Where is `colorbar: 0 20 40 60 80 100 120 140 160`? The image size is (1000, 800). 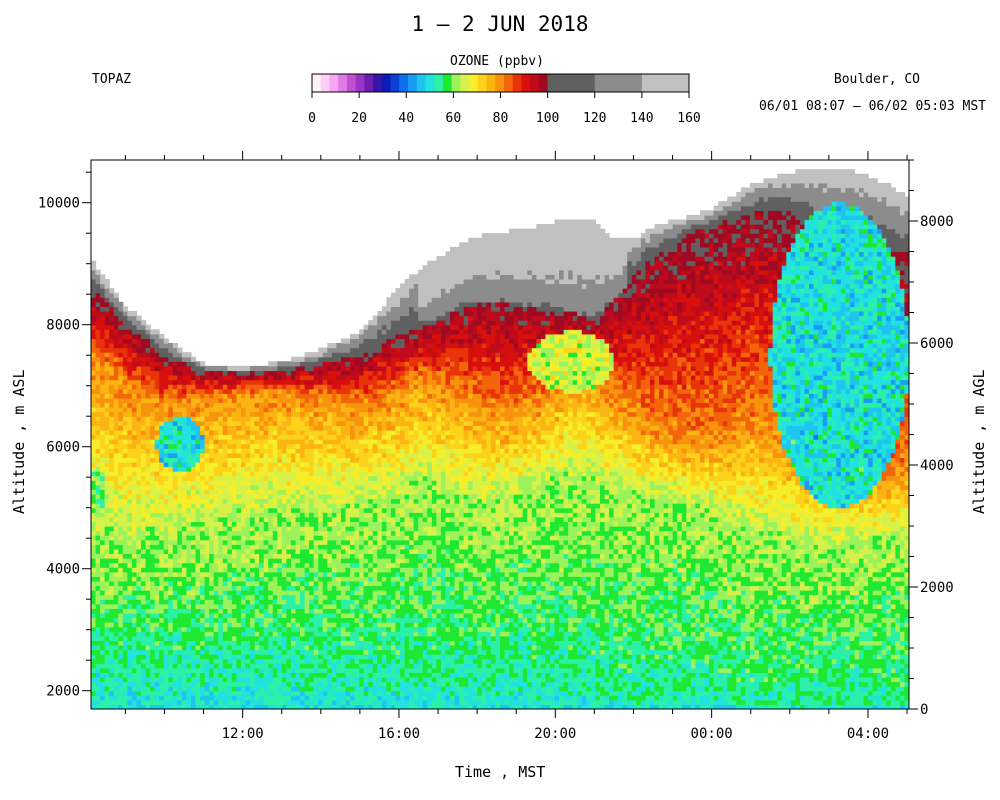
colorbar: 0 20 40 60 80 100 120 140 160 is located at coordinates (504, 99).